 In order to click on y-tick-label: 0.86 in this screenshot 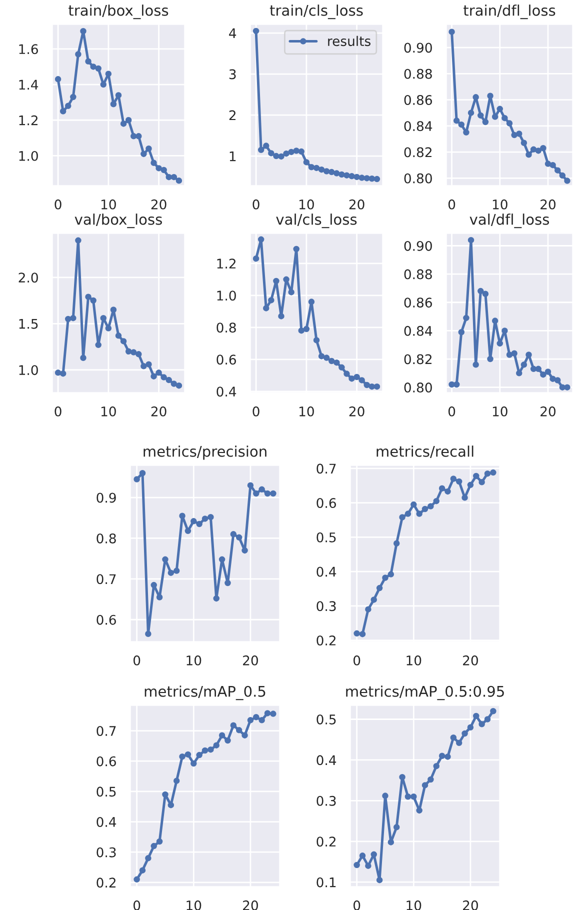, I will do `click(418, 303)`.